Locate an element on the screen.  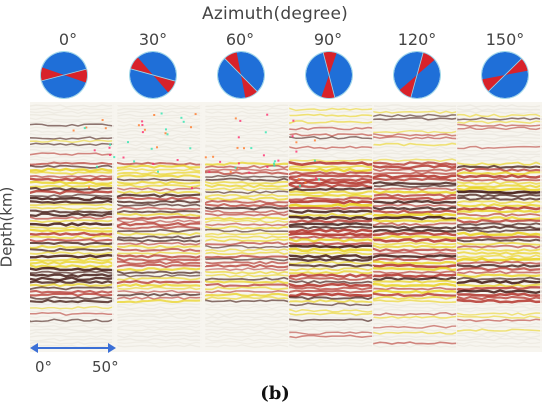
section-separator is located at coordinates (203, 227).